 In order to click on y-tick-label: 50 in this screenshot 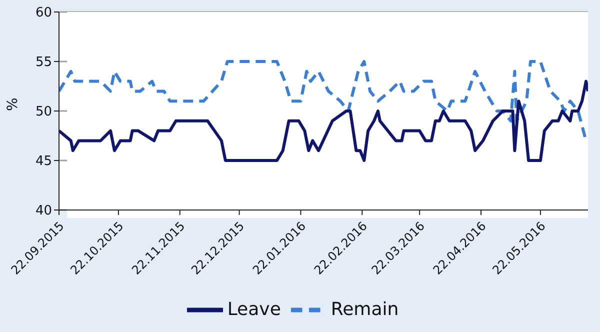, I will do `click(43, 112)`.